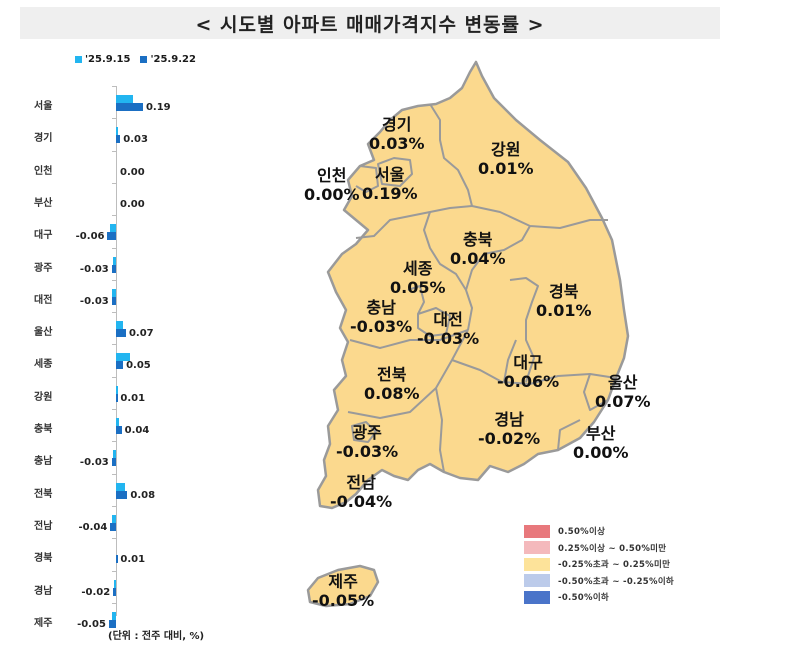 This screenshot has width=800, height=658. What do you see at coordinates (116, 351) in the screenshot?
I see `zero-axis-line` at bounding box center [116, 351].